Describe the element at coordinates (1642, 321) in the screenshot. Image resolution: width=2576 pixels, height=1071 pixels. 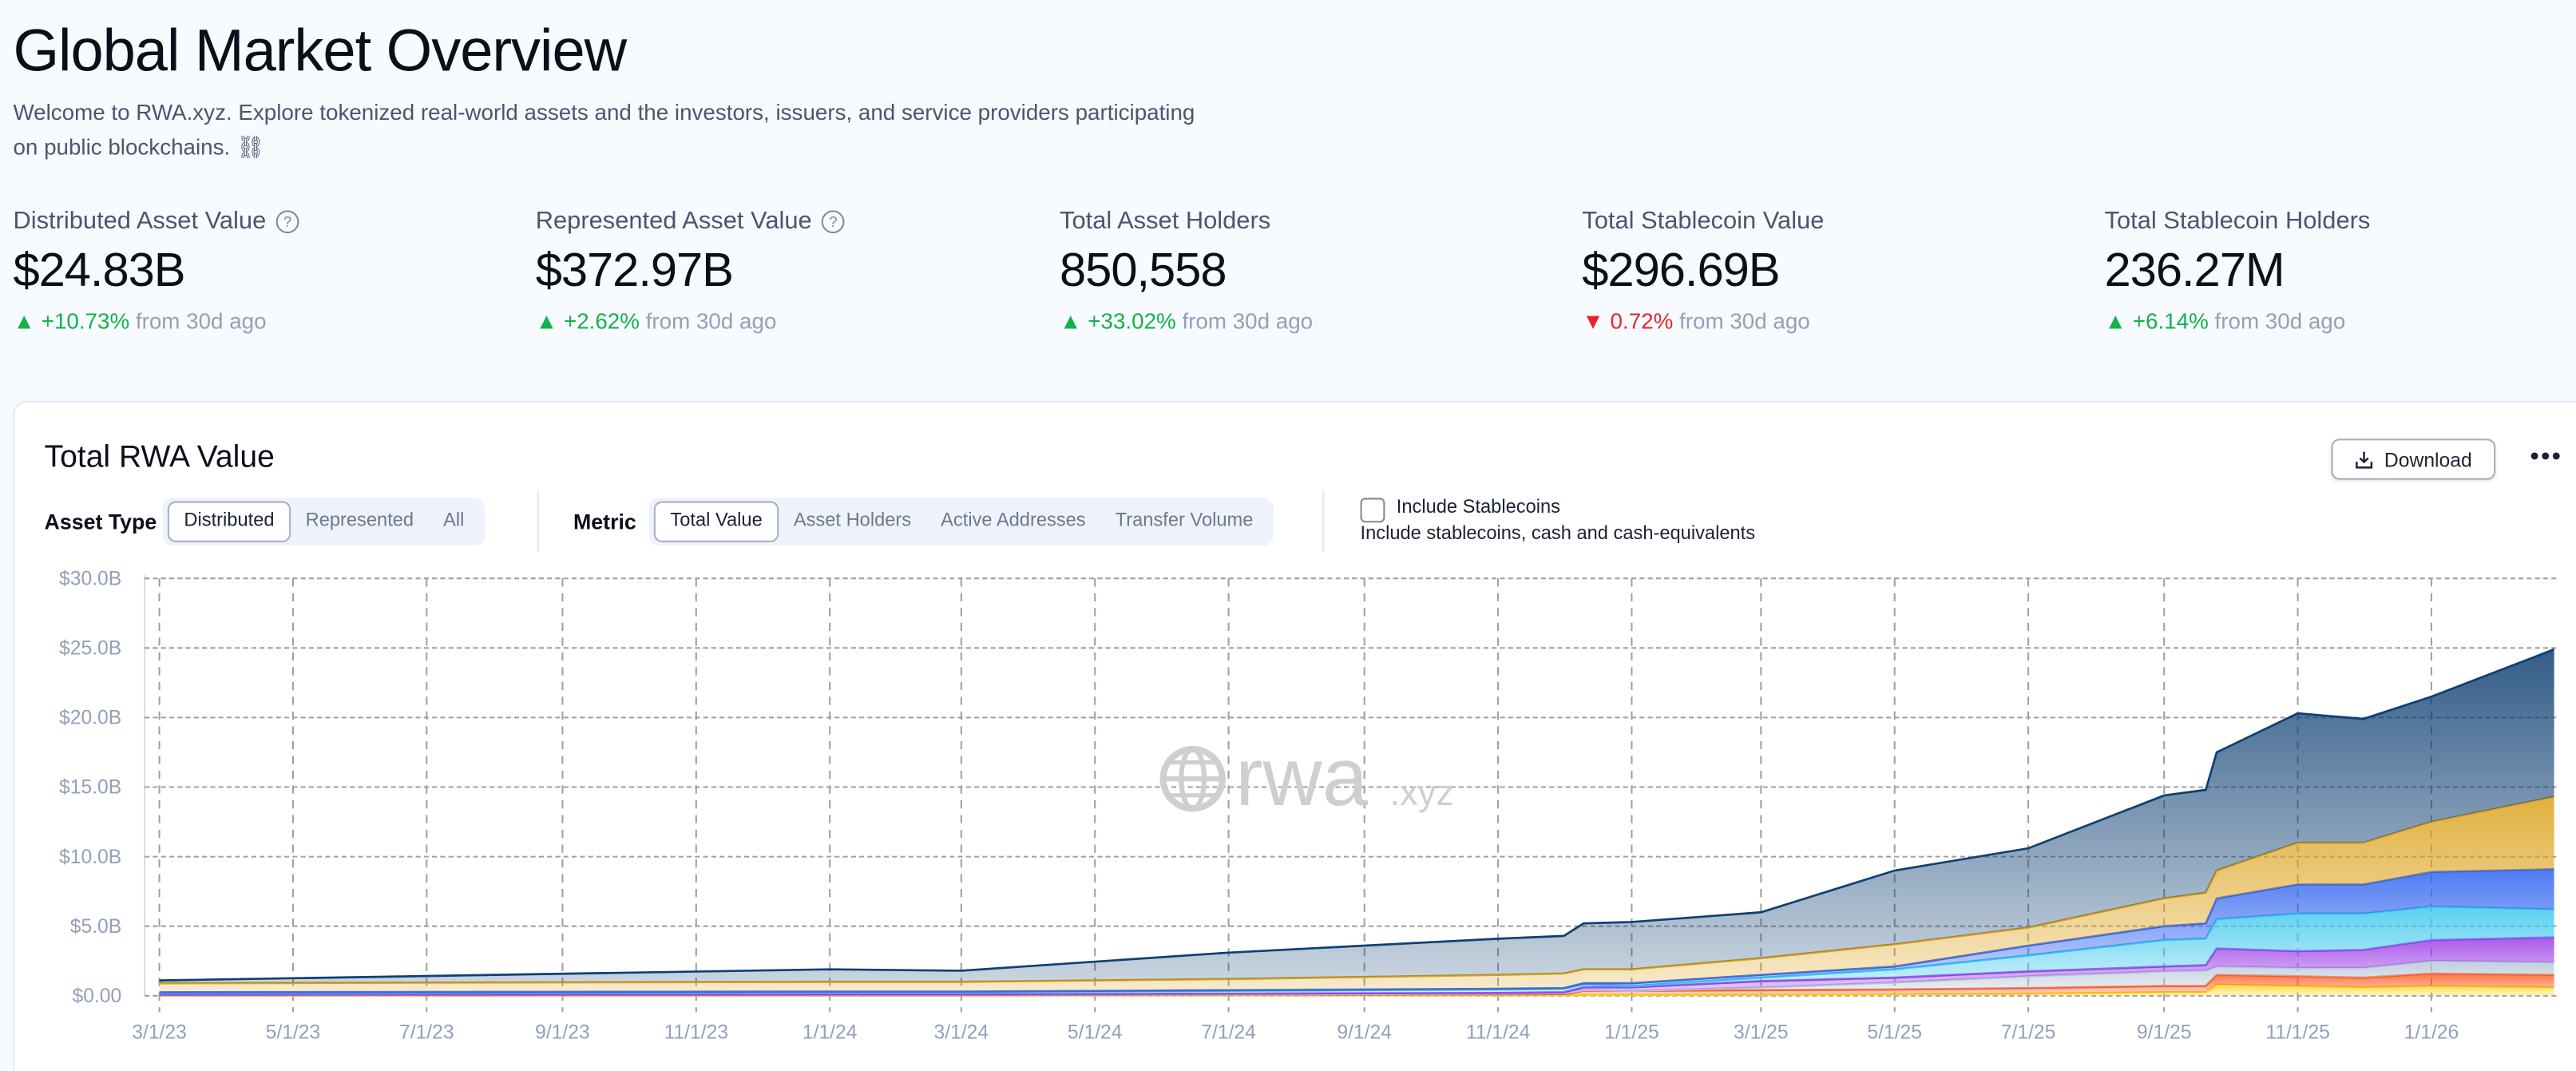
I see `metric-change: 0.72%` at that location.